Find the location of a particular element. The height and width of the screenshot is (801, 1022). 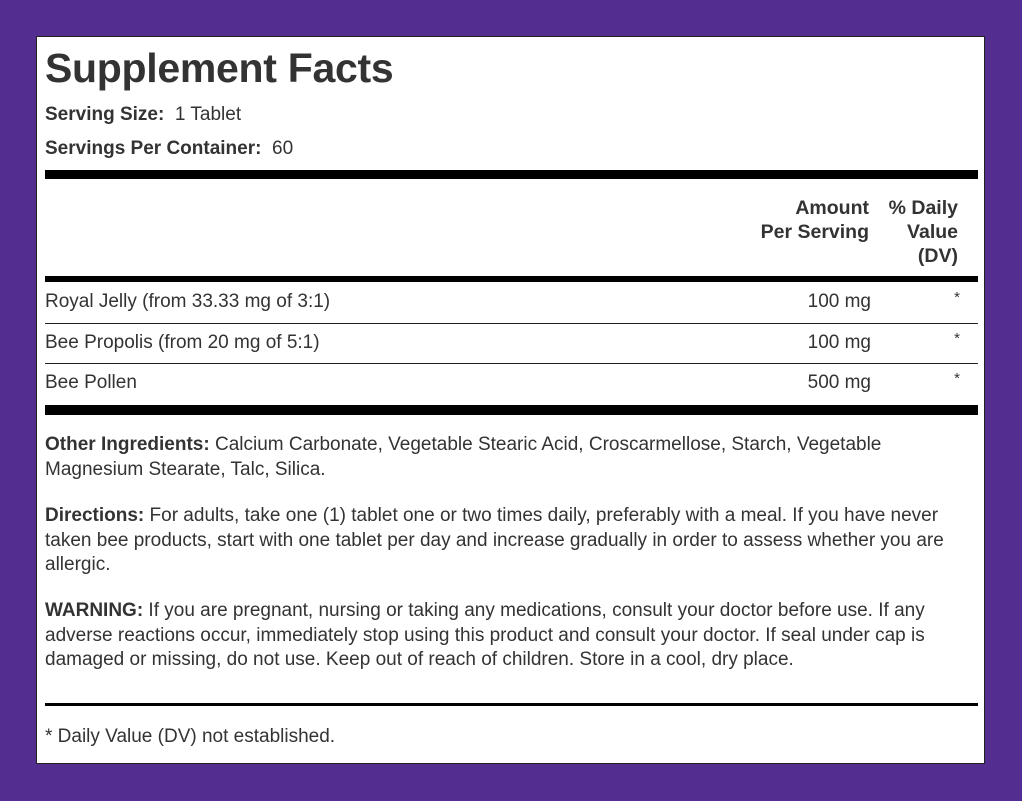

amount-header: Amount Per Serving is located at coordinates (814, 220).